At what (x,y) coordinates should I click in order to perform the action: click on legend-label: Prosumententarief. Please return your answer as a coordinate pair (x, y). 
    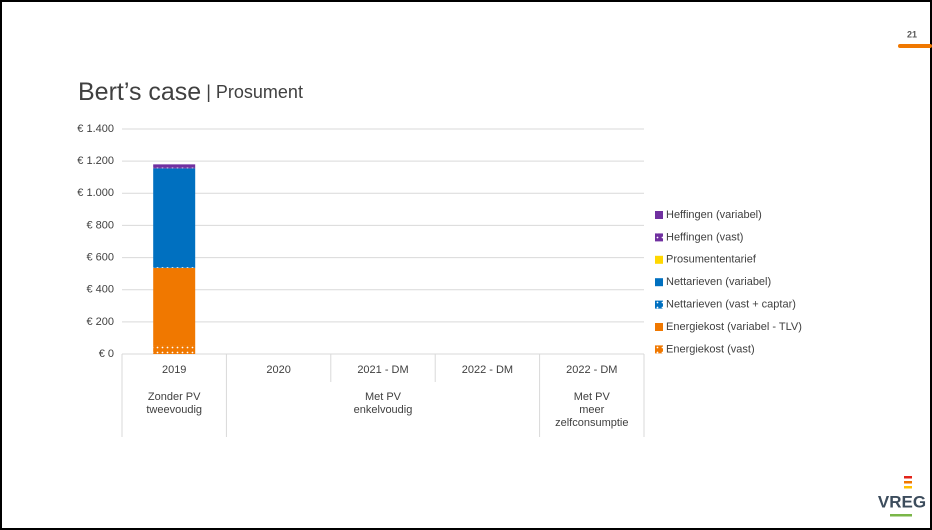
    Looking at the image, I should click on (711, 260).